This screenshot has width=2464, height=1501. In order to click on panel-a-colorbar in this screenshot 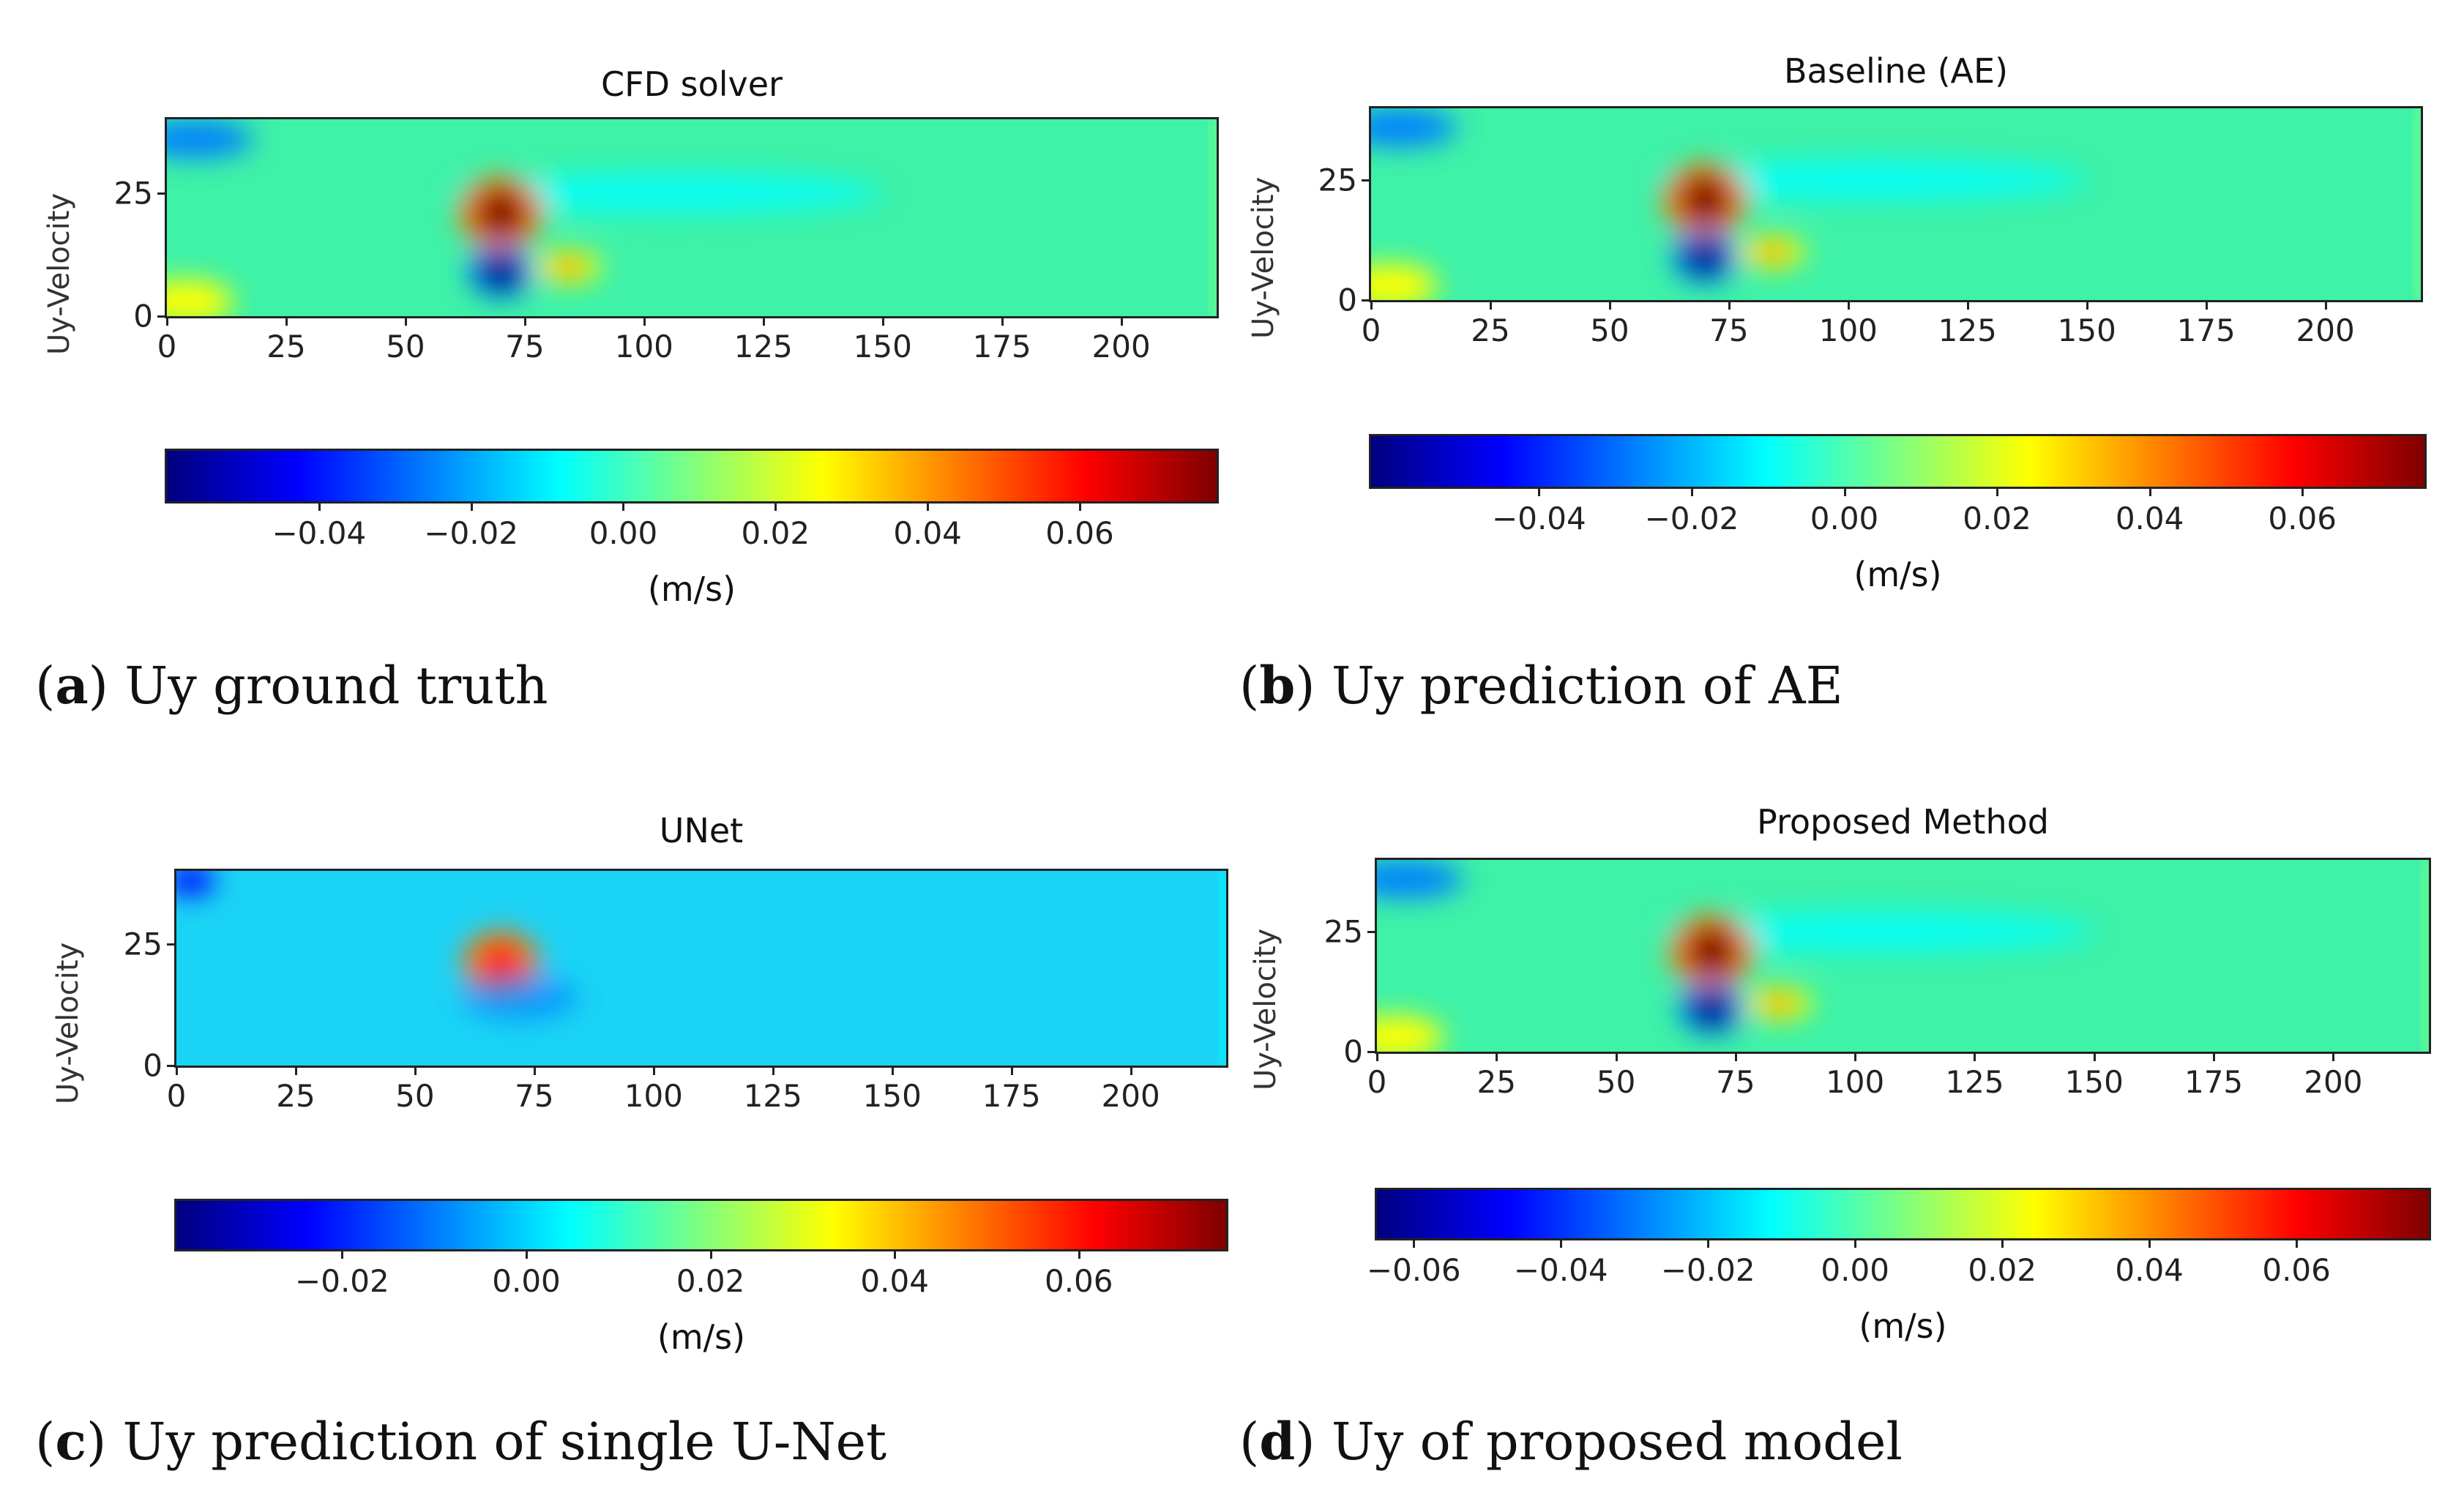, I will do `click(692, 476)`.